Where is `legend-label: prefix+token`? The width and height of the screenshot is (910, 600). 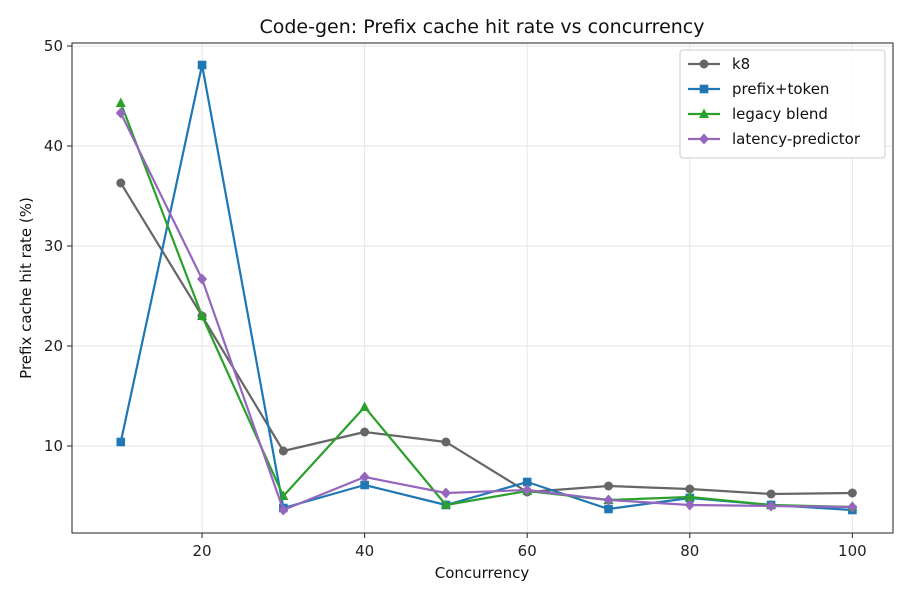
legend-label: prefix+token is located at coordinates (780, 89).